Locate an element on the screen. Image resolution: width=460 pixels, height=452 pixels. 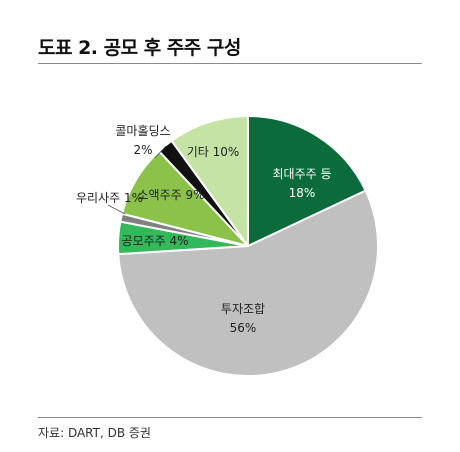
slice-label: 공모주주 4% is located at coordinates (154, 241).